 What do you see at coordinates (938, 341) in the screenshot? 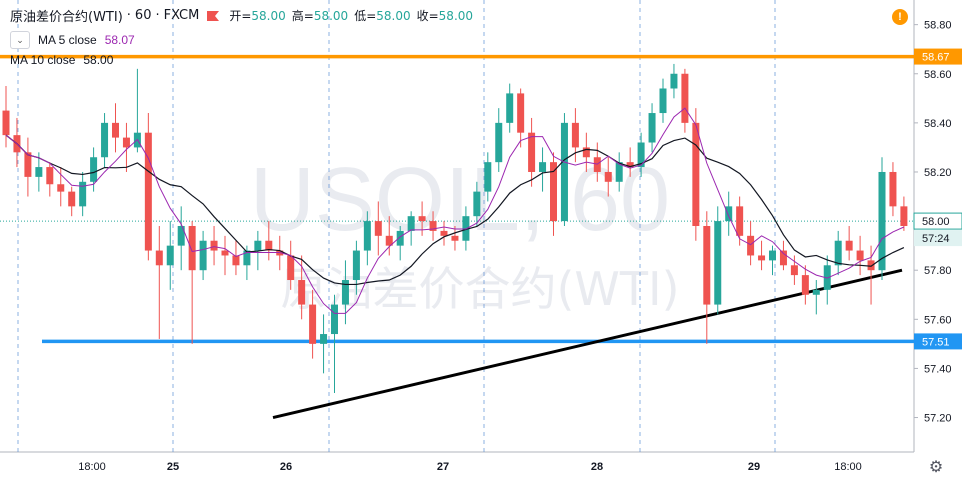
I see `support-price-tag` at bounding box center [938, 341].